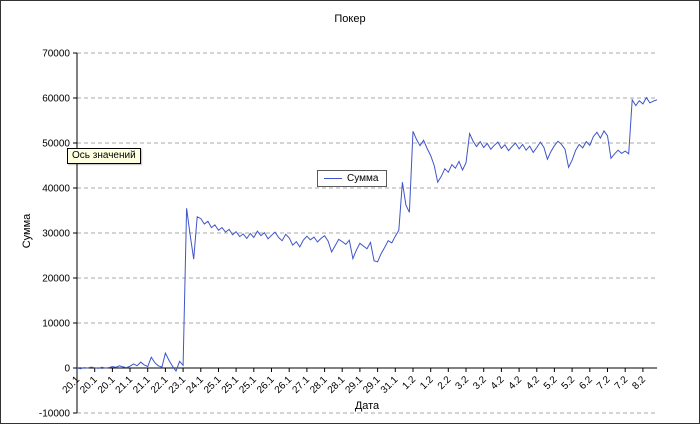 This screenshot has width=700, height=424. What do you see at coordinates (56, 279) in the screenshot?
I see `y-tick-label: 20000` at bounding box center [56, 279].